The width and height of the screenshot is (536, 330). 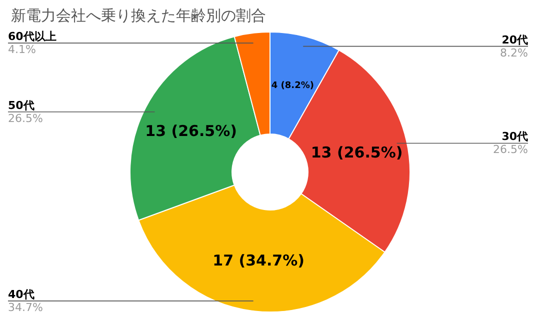 What do you see at coordinates (21, 294) in the screenshot?
I see `slice-label: 40代` at bounding box center [21, 294].